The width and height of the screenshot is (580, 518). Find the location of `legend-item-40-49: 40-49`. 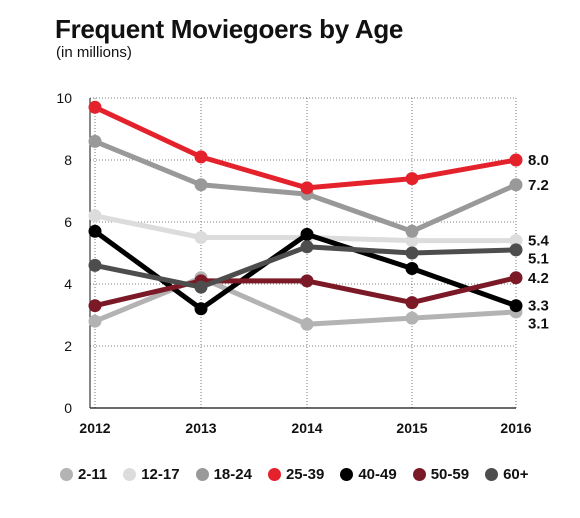

legend-item-40-49: 40-49 is located at coordinates (368, 474).